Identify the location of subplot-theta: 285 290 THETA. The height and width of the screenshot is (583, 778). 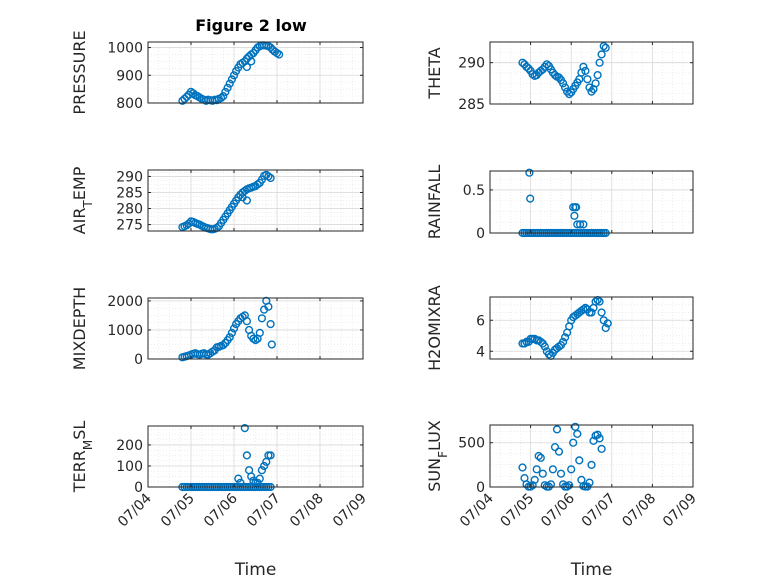
(559, 77).